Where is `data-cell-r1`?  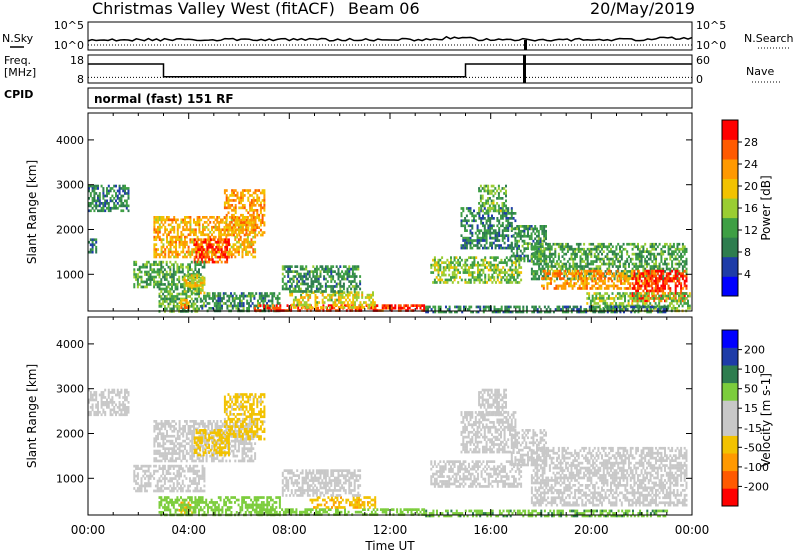 data-cell-r1 is located at coordinates (89, 252).